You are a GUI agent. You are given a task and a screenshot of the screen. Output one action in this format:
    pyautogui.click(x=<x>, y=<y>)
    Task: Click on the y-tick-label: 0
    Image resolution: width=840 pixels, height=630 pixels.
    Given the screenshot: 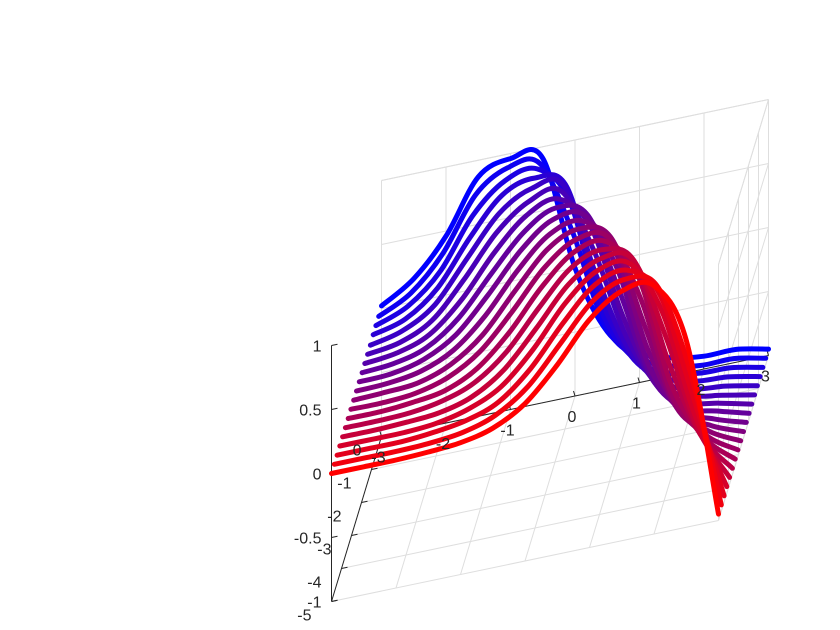 What is the action you would take?
    pyautogui.click(x=357, y=451)
    